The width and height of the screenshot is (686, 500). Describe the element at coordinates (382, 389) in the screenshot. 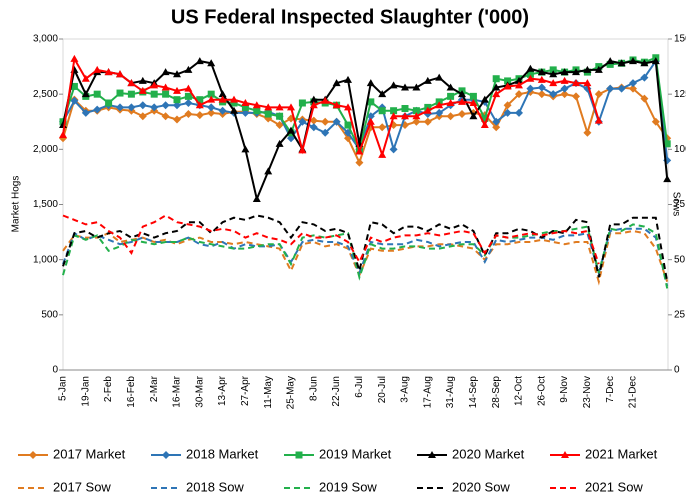

I see `x-tick-label: 20-Jul` at that location.